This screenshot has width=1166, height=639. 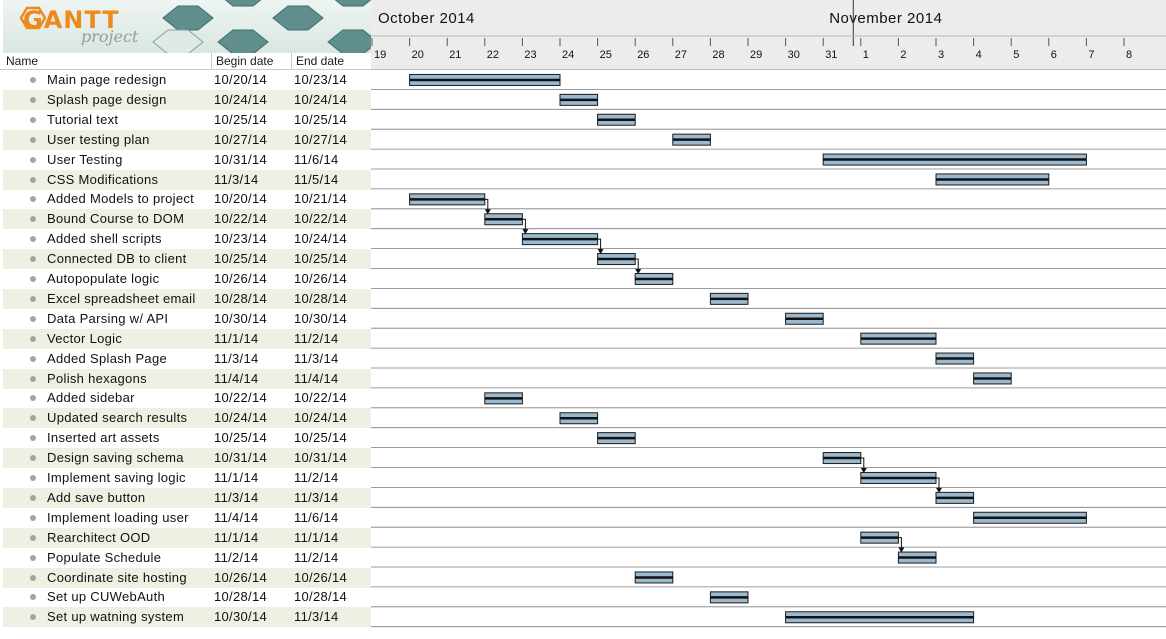 What do you see at coordinates (187, 537) in the screenshot?
I see `task-row: Rearchitect OOD 11/1/14 11/1/14` at bounding box center [187, 537].